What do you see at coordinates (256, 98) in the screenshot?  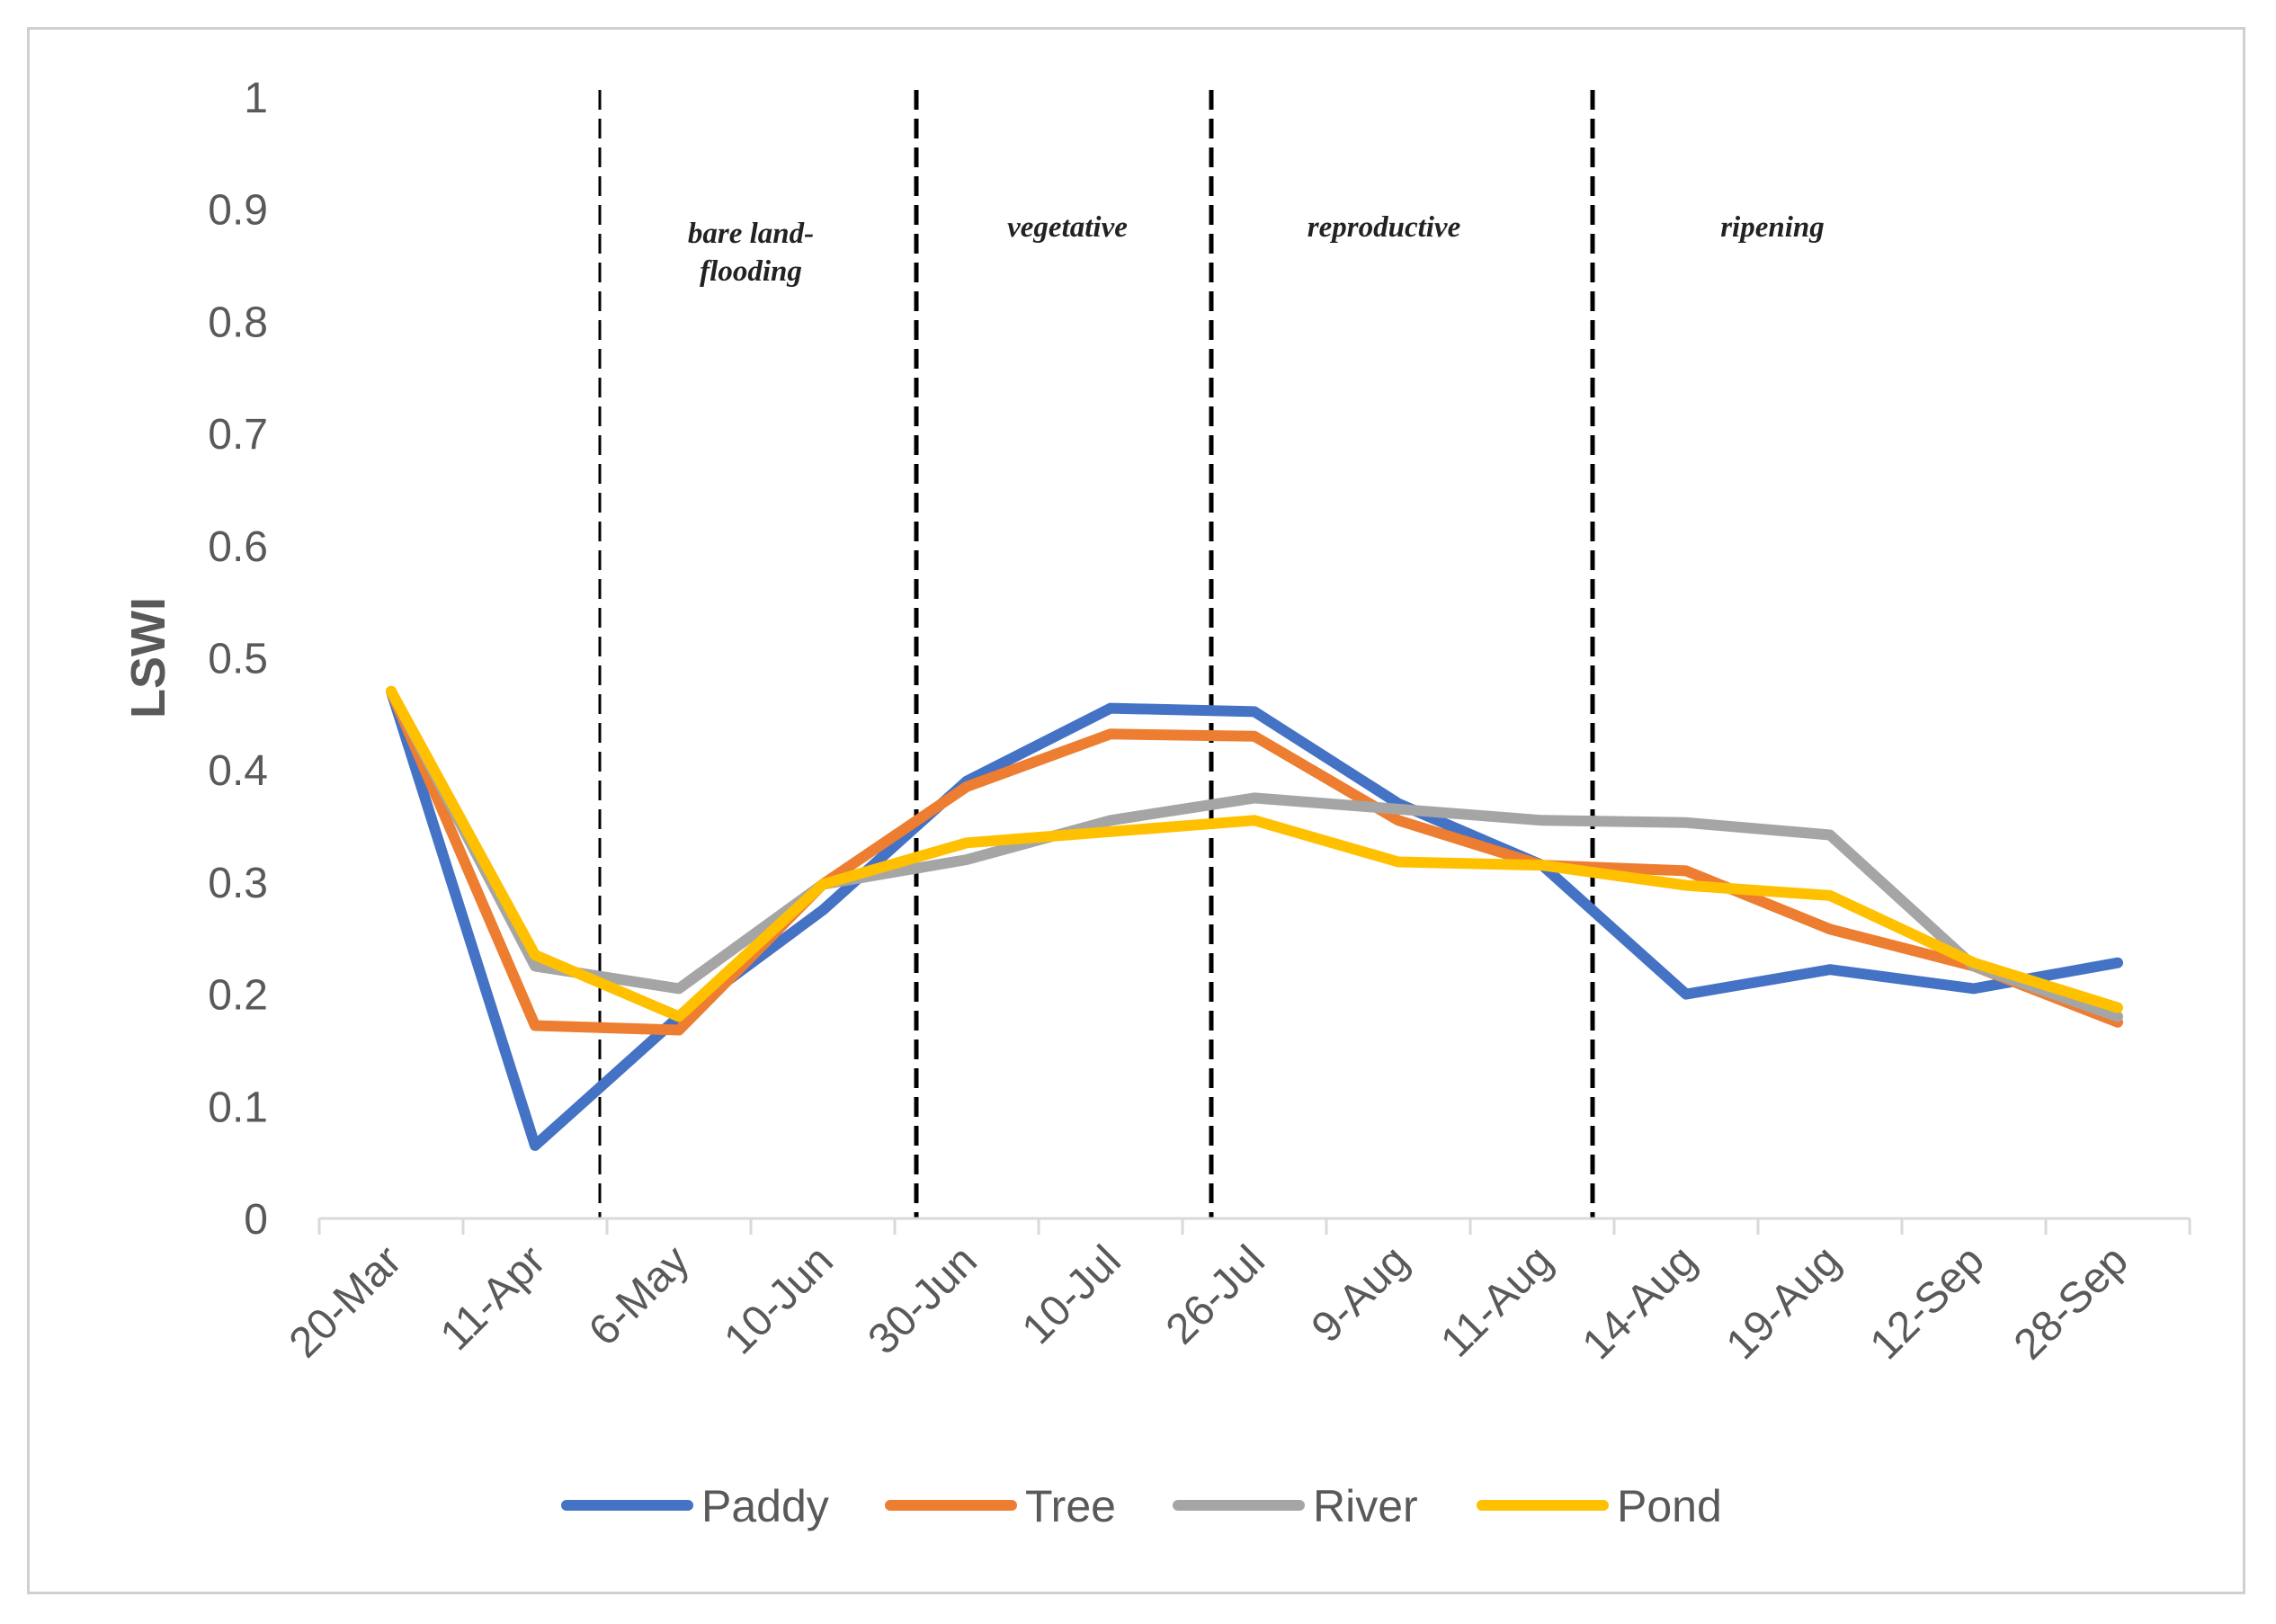 I see `y-tick-label: 1` at bounding box center [256, 98].